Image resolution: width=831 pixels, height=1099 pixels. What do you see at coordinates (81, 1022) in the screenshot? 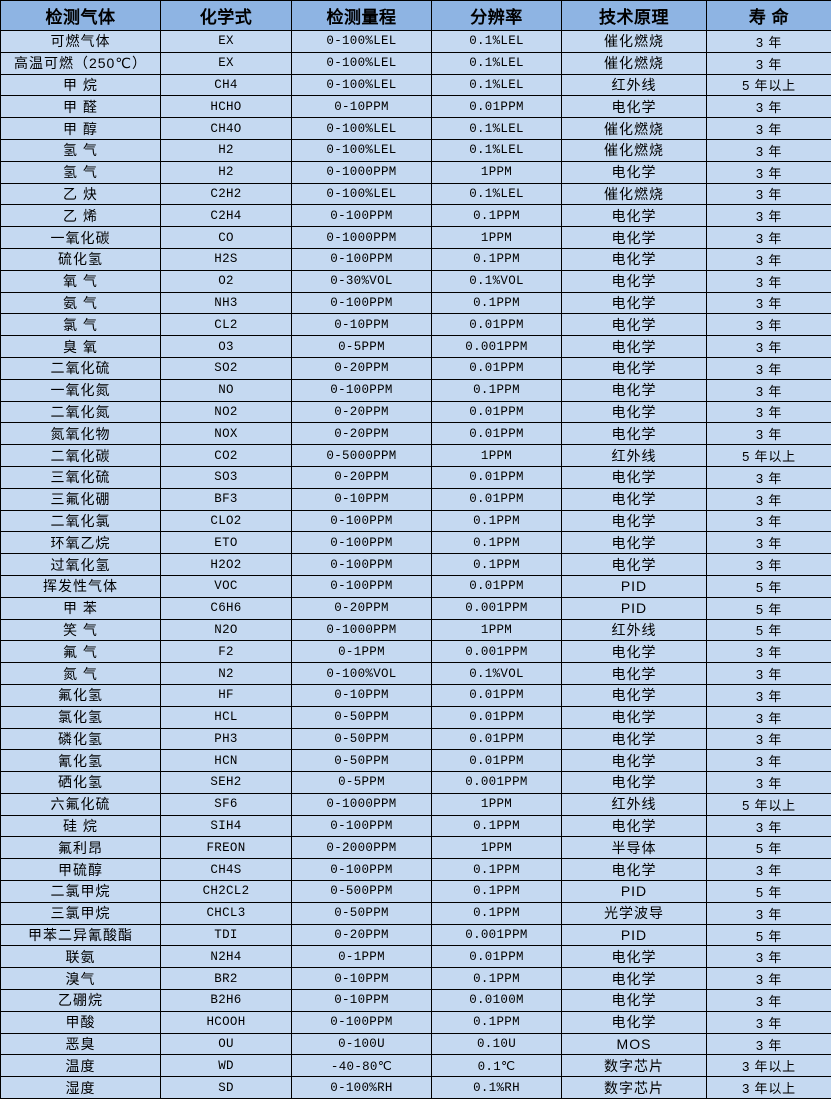
I see `cell-gas: 甲酸` at bounding box center [81, 1022].